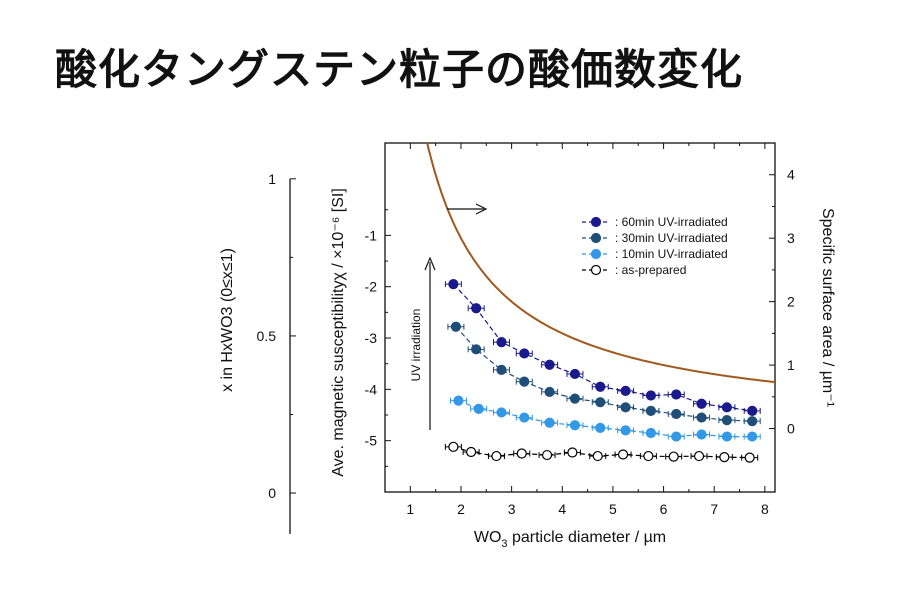 The width and height of the screenshot is (900, 600). I want to click on legend-label: : 60min UV-irradiated, so click(671, 222).